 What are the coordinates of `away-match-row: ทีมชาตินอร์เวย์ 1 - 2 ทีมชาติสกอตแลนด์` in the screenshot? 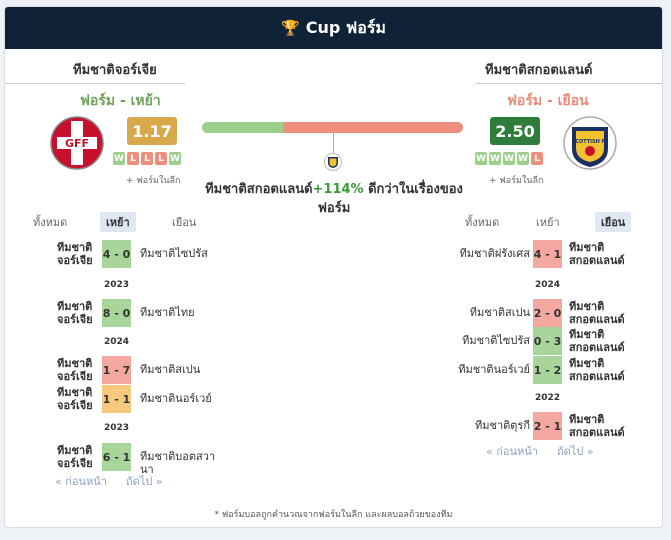 It's located at (543, 370).